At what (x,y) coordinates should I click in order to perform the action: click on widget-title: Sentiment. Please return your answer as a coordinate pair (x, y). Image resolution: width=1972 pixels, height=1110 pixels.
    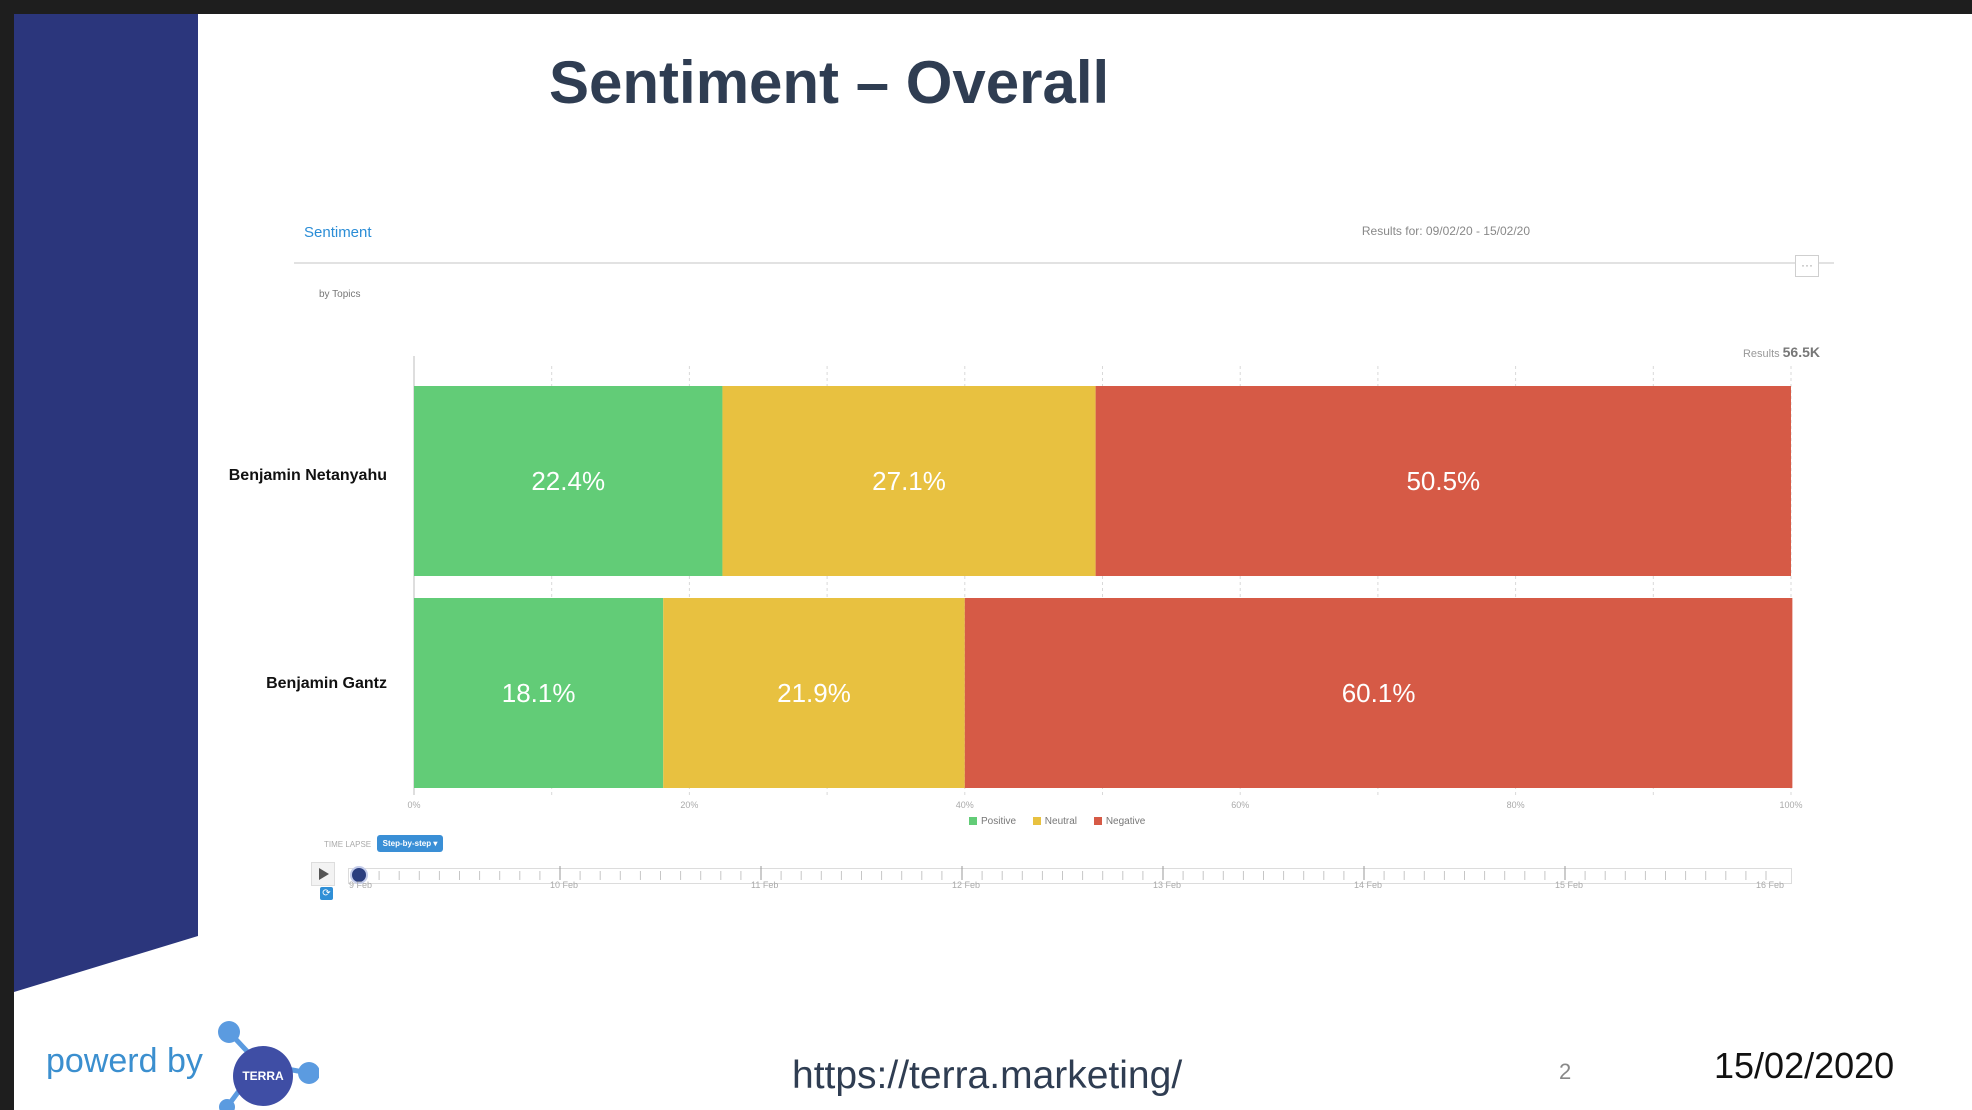
    Looking at the image, I should click on (338, 232).